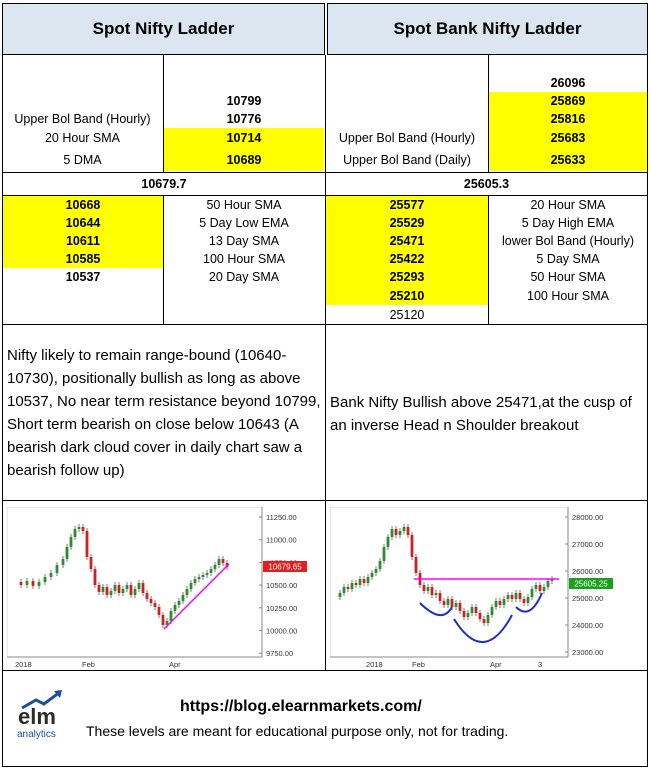 The height and width of the screenshot is (769, 651). I want to click on bn-spot-value: 25605.3, so click(486, 184).